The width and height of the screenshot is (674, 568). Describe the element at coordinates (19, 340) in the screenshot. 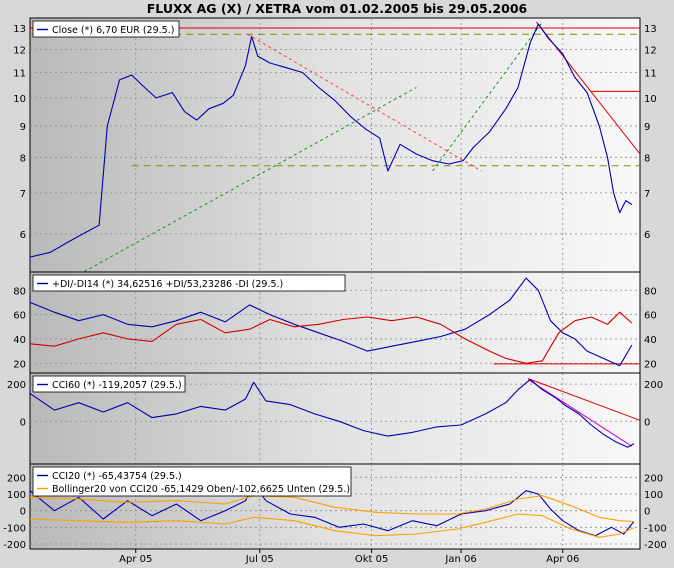

I see `y-tick-label-left: 40` at that location.